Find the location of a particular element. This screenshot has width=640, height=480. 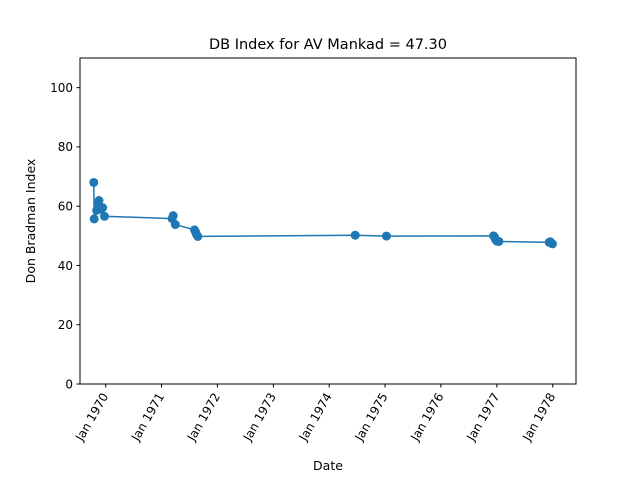

y-axis-label: Don Bradman Index is located at coordinates (30, 221).